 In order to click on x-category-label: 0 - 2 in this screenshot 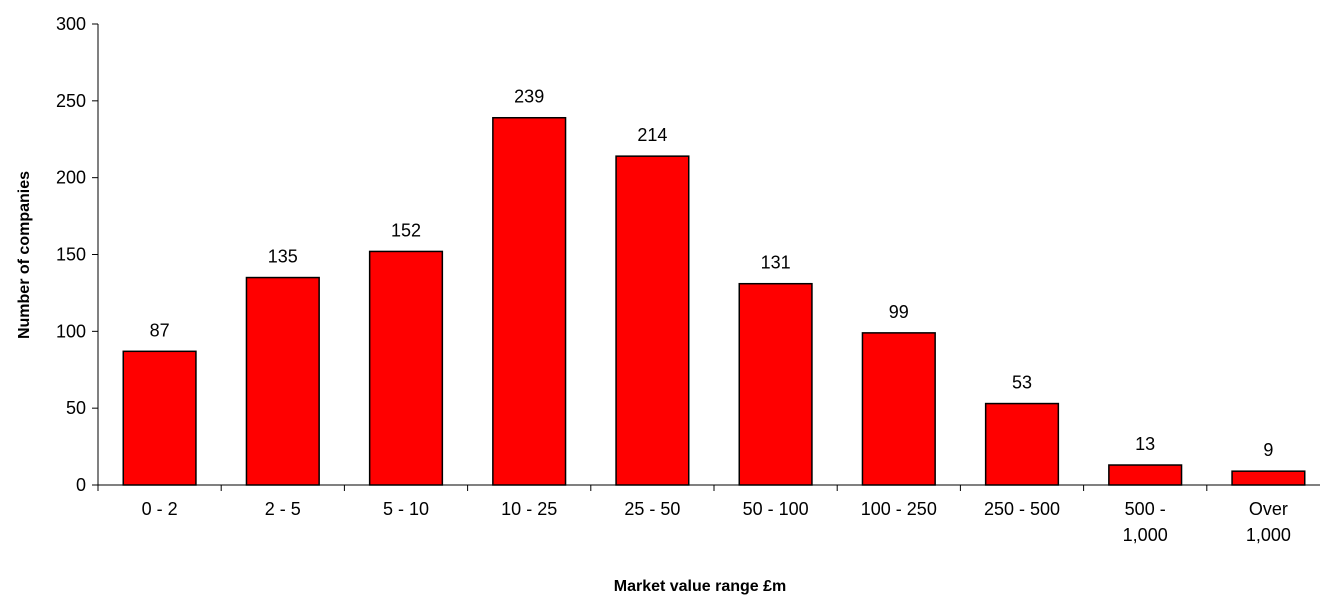, I will do `click(160, 509)`.